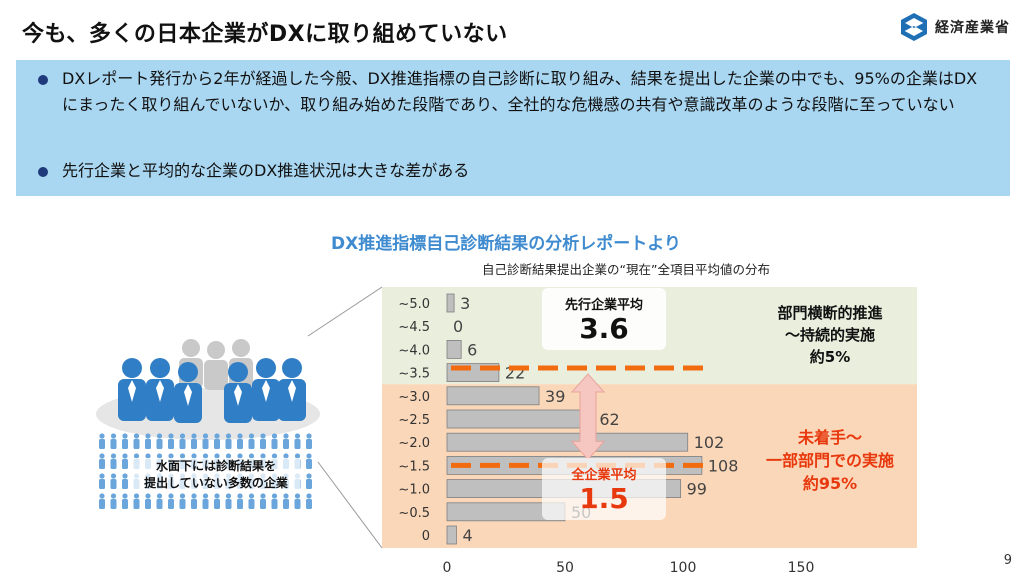 This screenshot has width=1024, height=577. I want to click on zone-bottom-line: 未着手～, so click(829, 437).